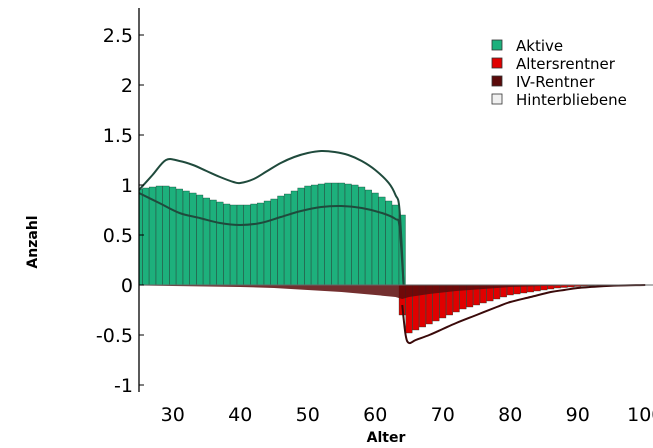  What do you see at coordinates (571, 100) in the screenshot?
I see `legend-label: Hinterbliebene` at bounding box center [571, 100].